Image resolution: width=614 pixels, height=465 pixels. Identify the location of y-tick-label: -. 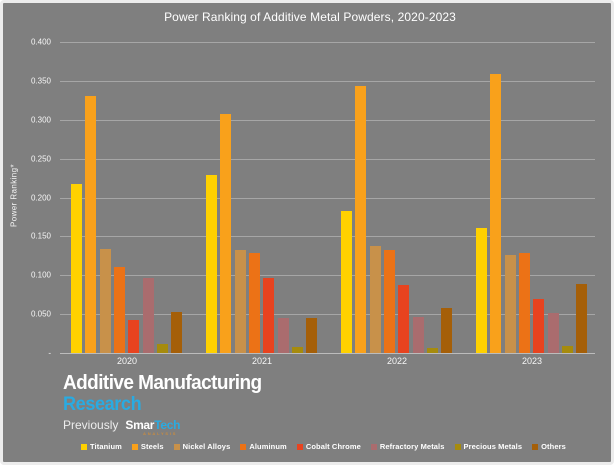
(49, 353).